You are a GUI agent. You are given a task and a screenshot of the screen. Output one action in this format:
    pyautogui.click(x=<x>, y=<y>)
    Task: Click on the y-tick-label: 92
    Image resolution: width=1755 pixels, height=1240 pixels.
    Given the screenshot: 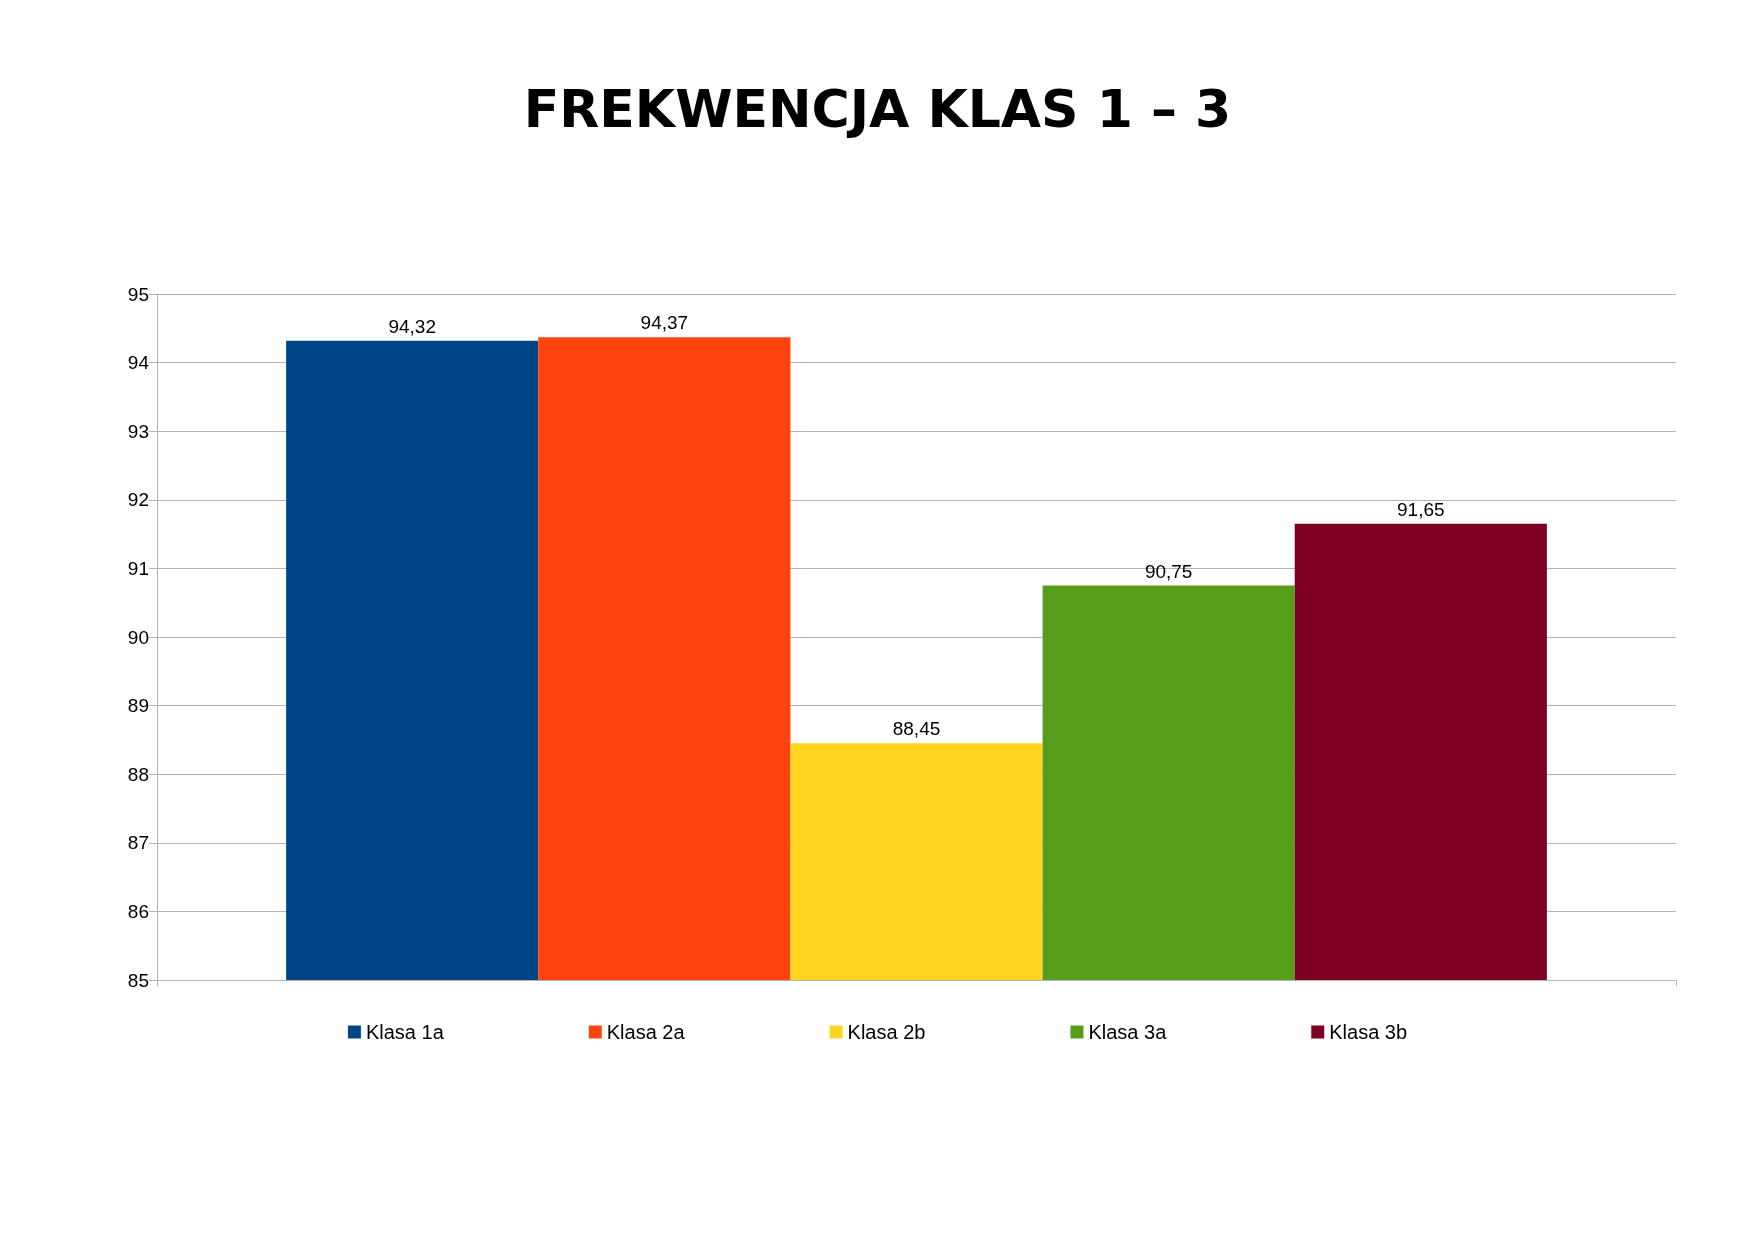 What is the action you would take?
    pyautogui.click(x=138, y=500)
    